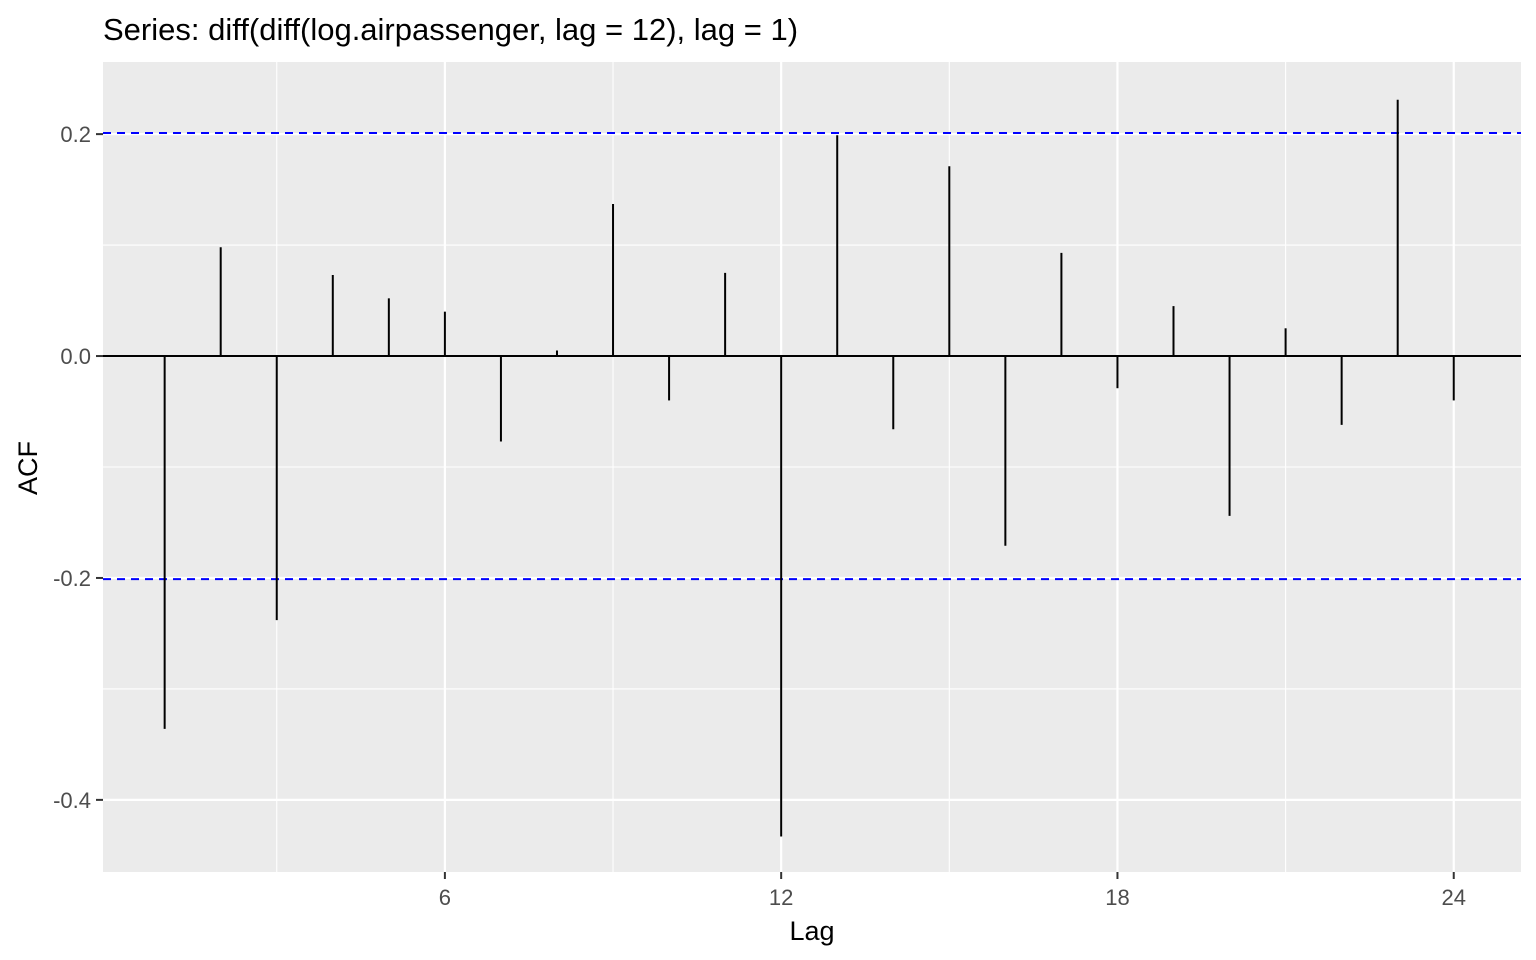 This screenshot has width=1536, height=960. Describe the element at coordinates (952, 891) in the screenshot. I see `x-axis-ticks: 6 12 18 24` at that location.